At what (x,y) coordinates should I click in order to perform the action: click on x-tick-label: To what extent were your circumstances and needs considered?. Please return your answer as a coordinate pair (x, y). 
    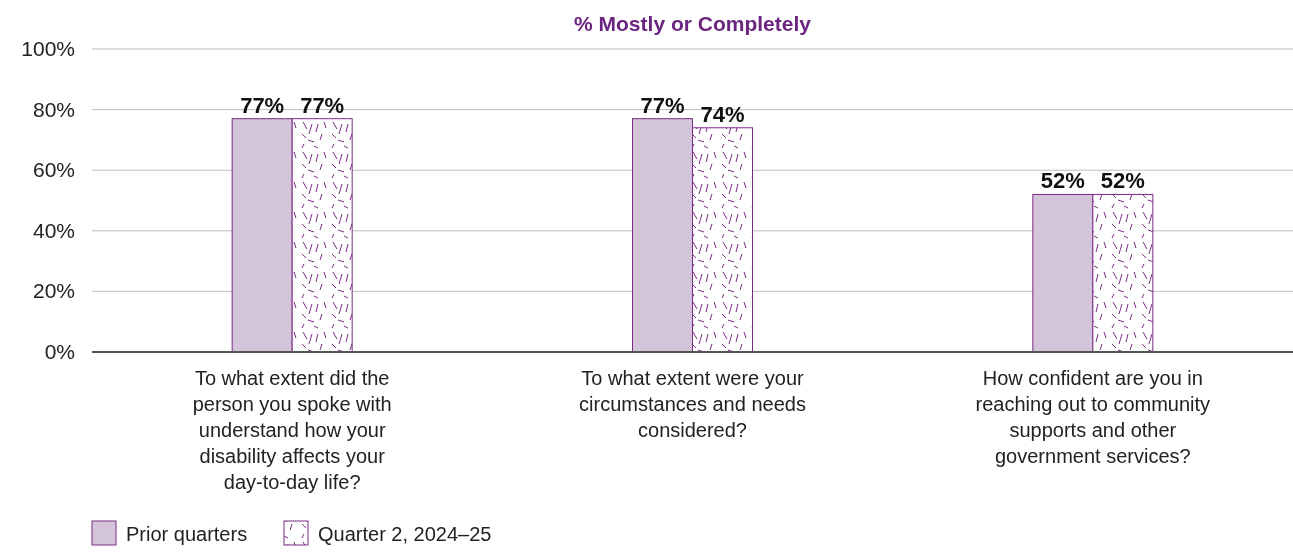
    Looking at the image, I should click on (692, 404).